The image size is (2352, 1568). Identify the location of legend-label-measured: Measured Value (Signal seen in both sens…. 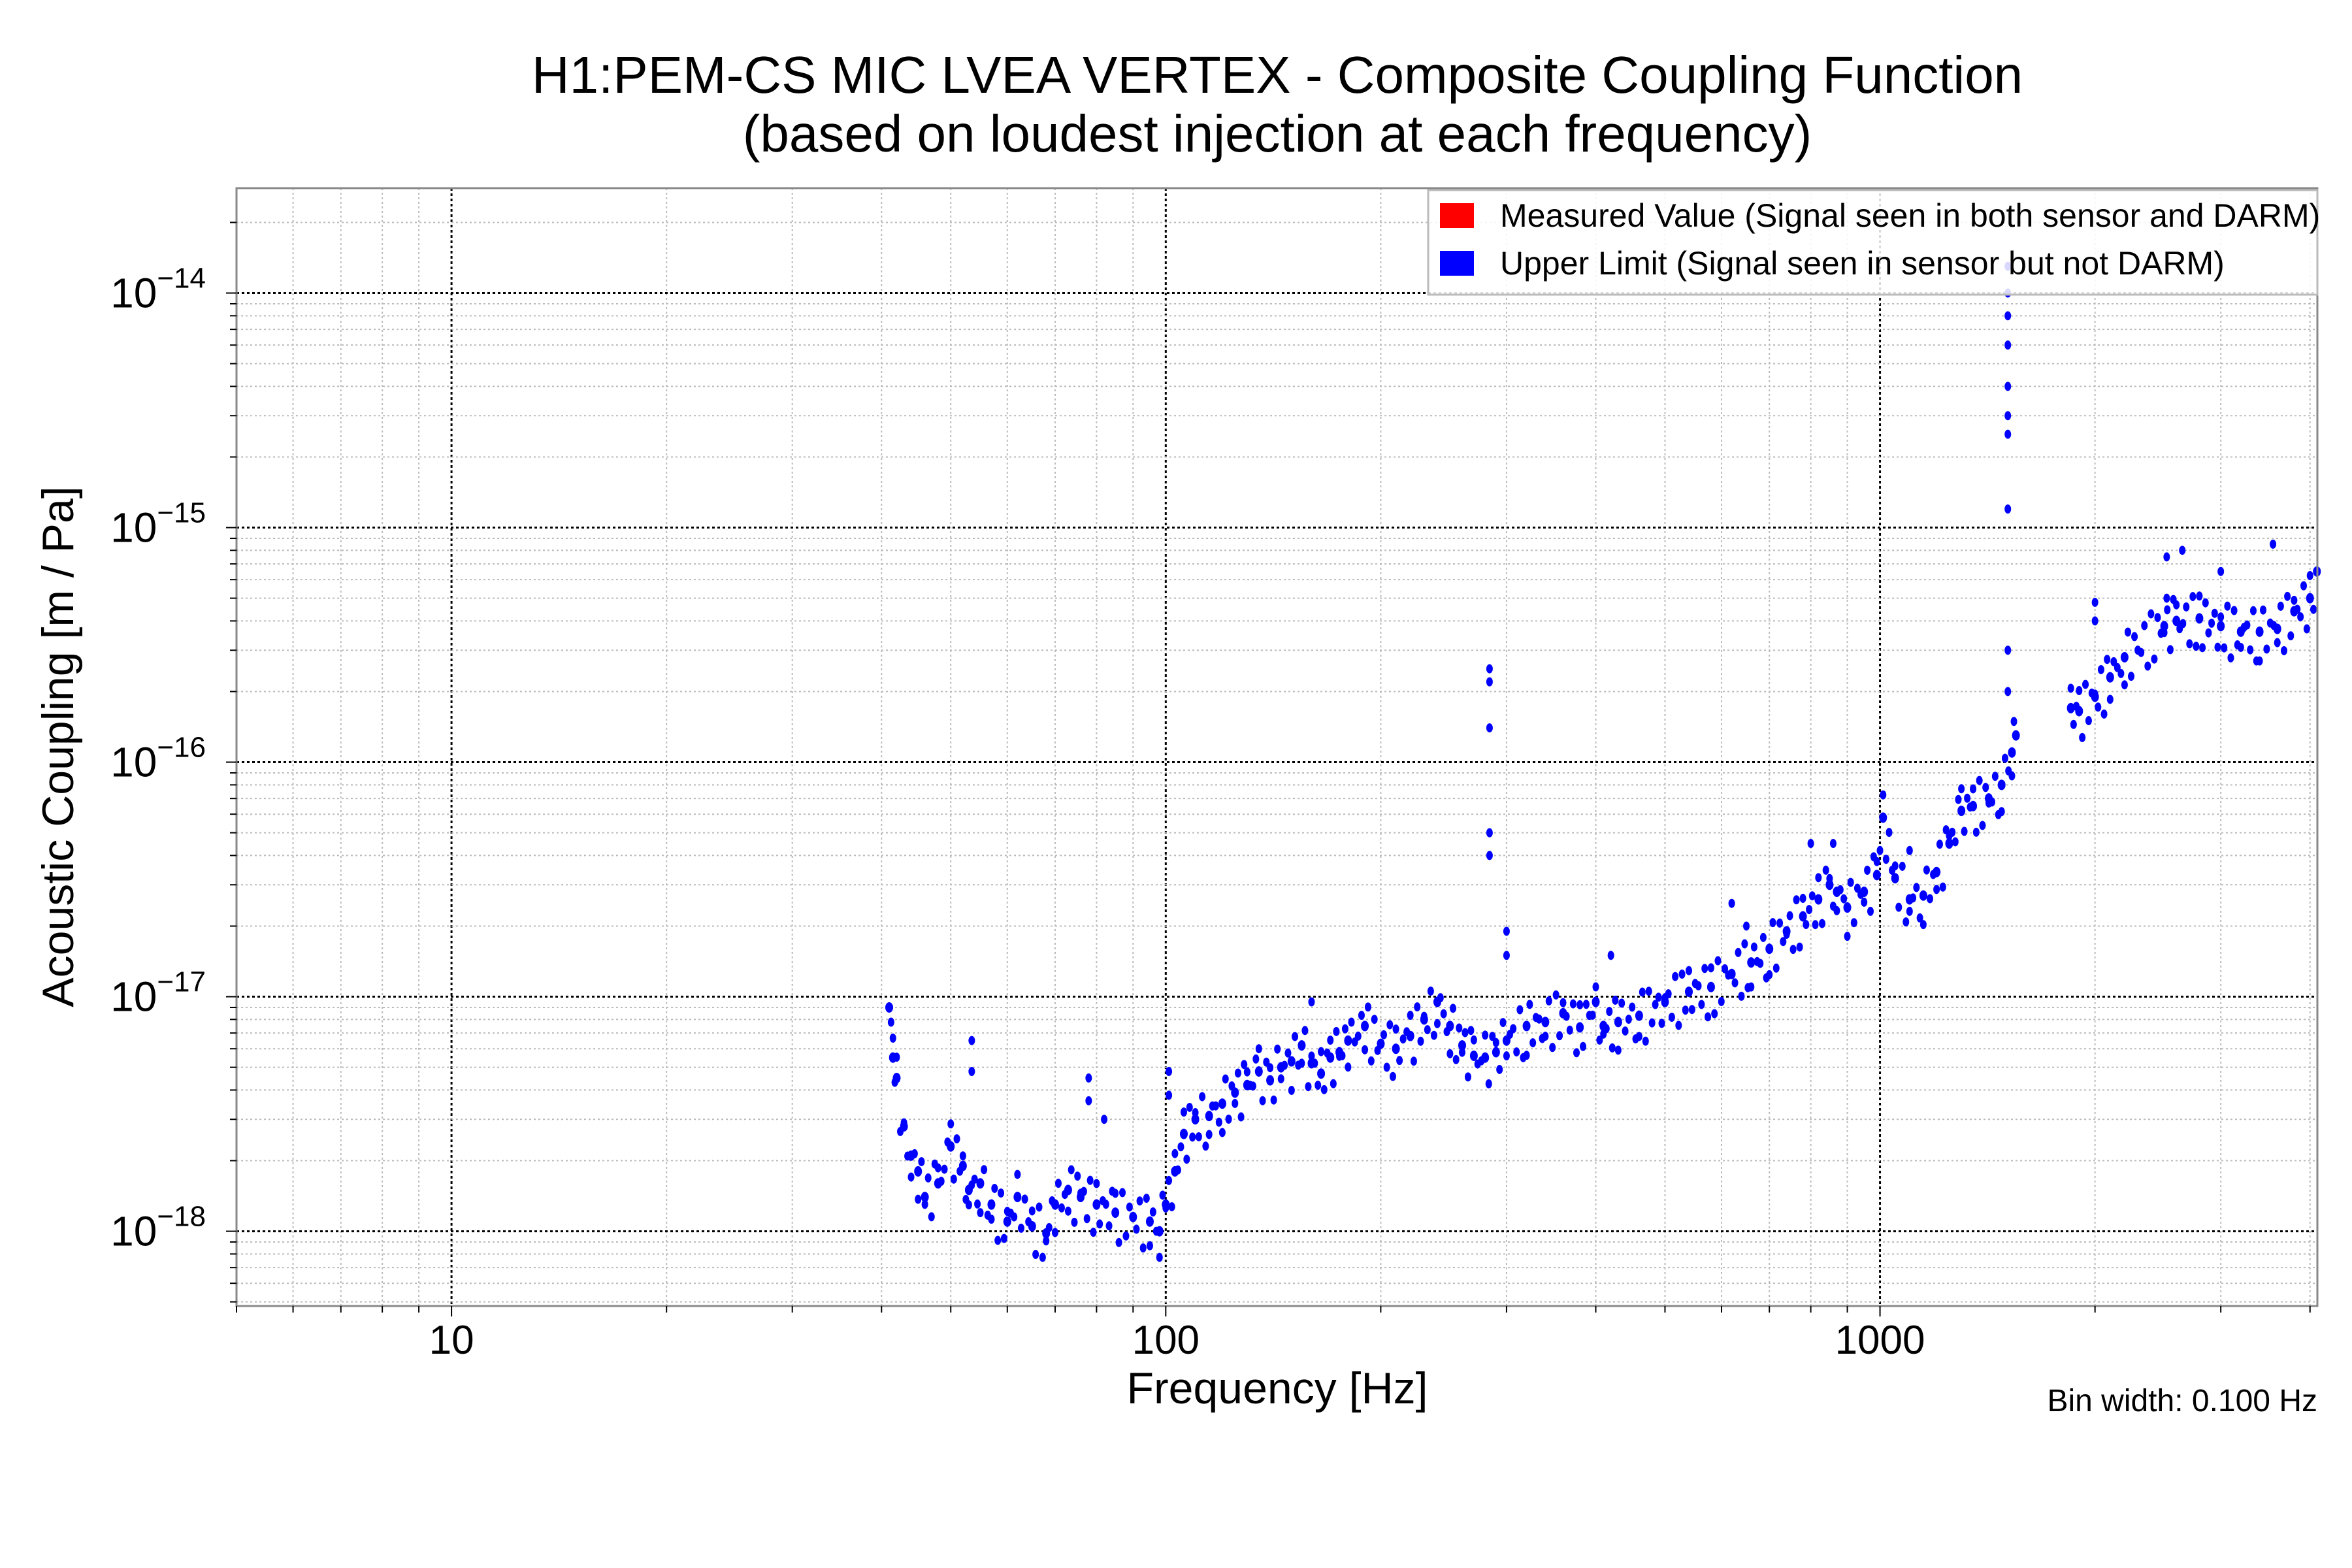
(1910, 215).